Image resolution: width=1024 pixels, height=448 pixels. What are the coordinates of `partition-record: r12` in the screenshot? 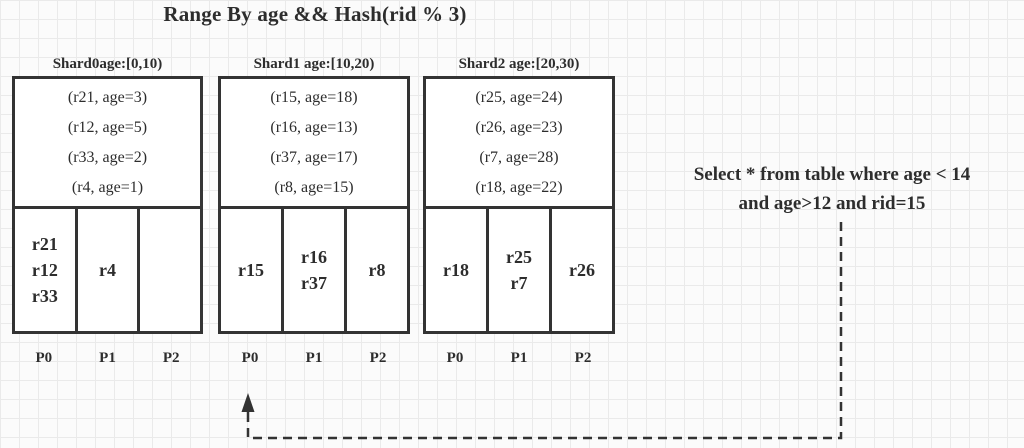 It's located at (44, 270).